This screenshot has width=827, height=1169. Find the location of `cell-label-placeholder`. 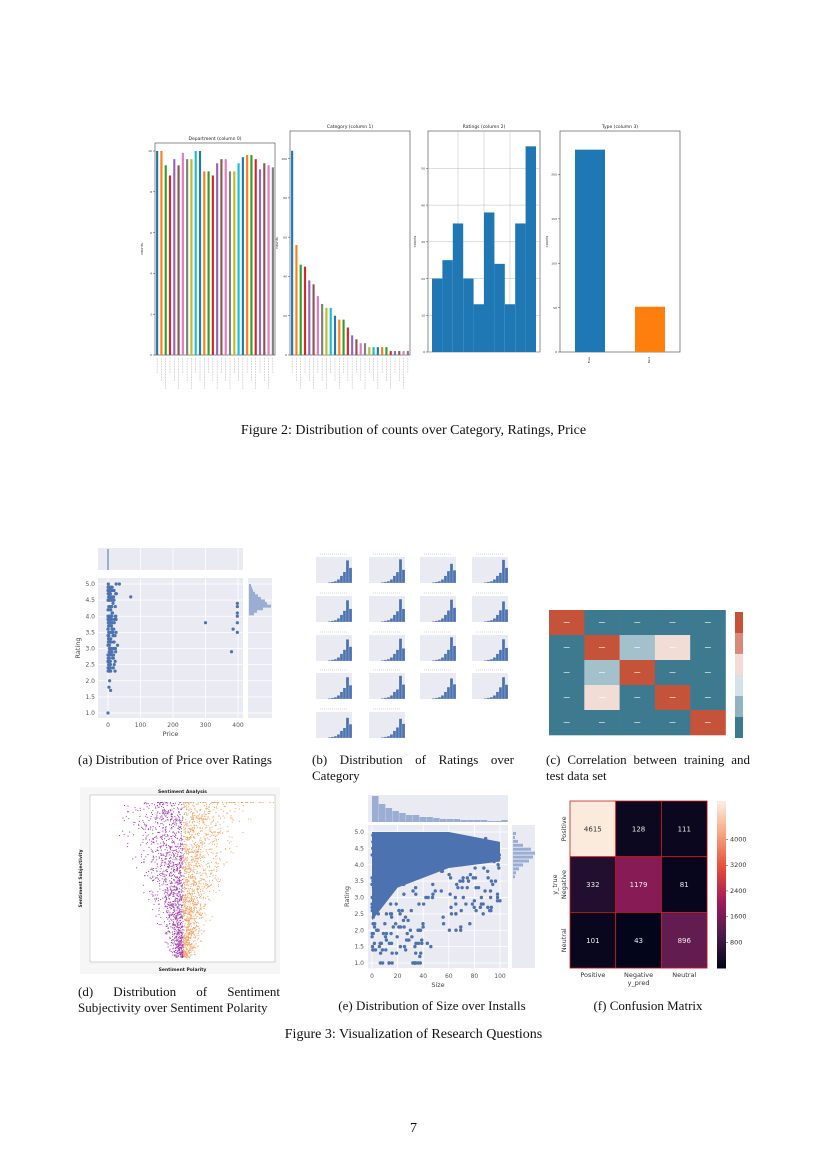

cell-label-placeholder is located at coordinates (566, 697).